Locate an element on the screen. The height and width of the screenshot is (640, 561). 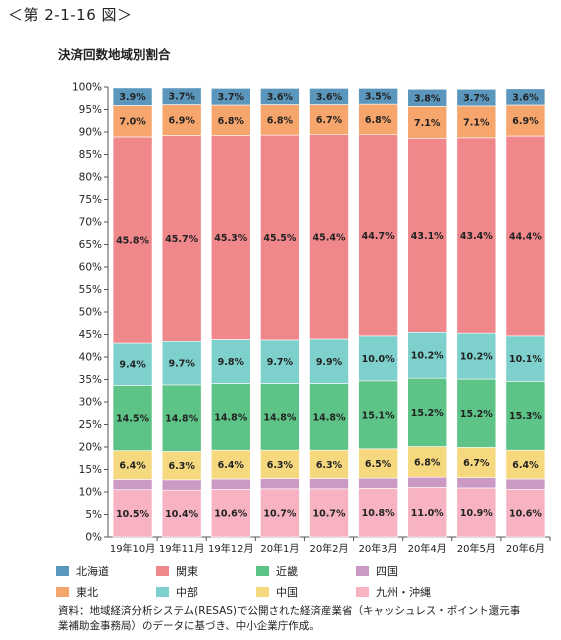
data-label: 10.7% is located at coordinates (279, 513).